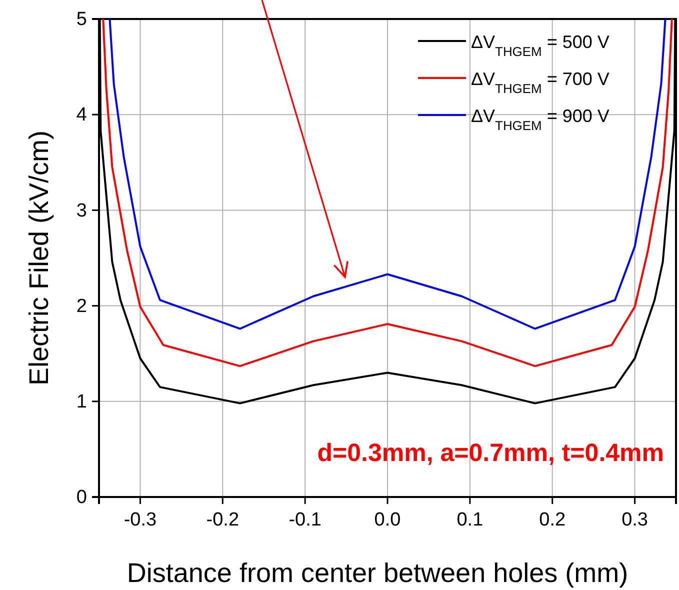  I want to click on x-tick-label: 0.2, so click(552, 519).